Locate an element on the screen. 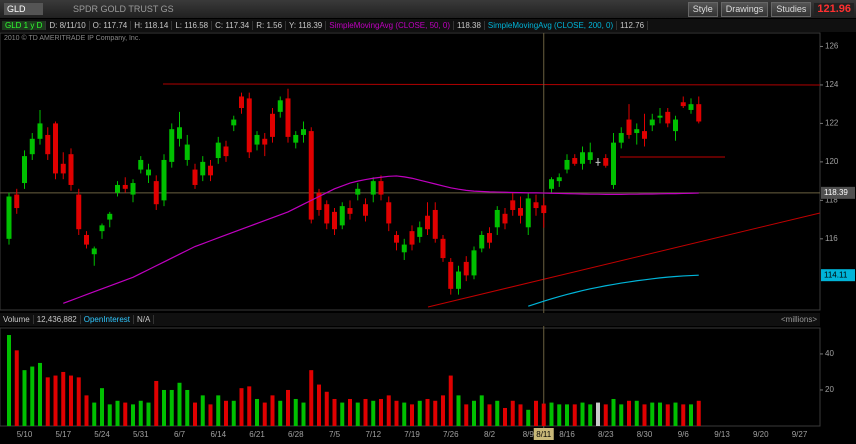 The image size is (856, 444). status-item: H: 118.14 is located at coordinates (152, 25).